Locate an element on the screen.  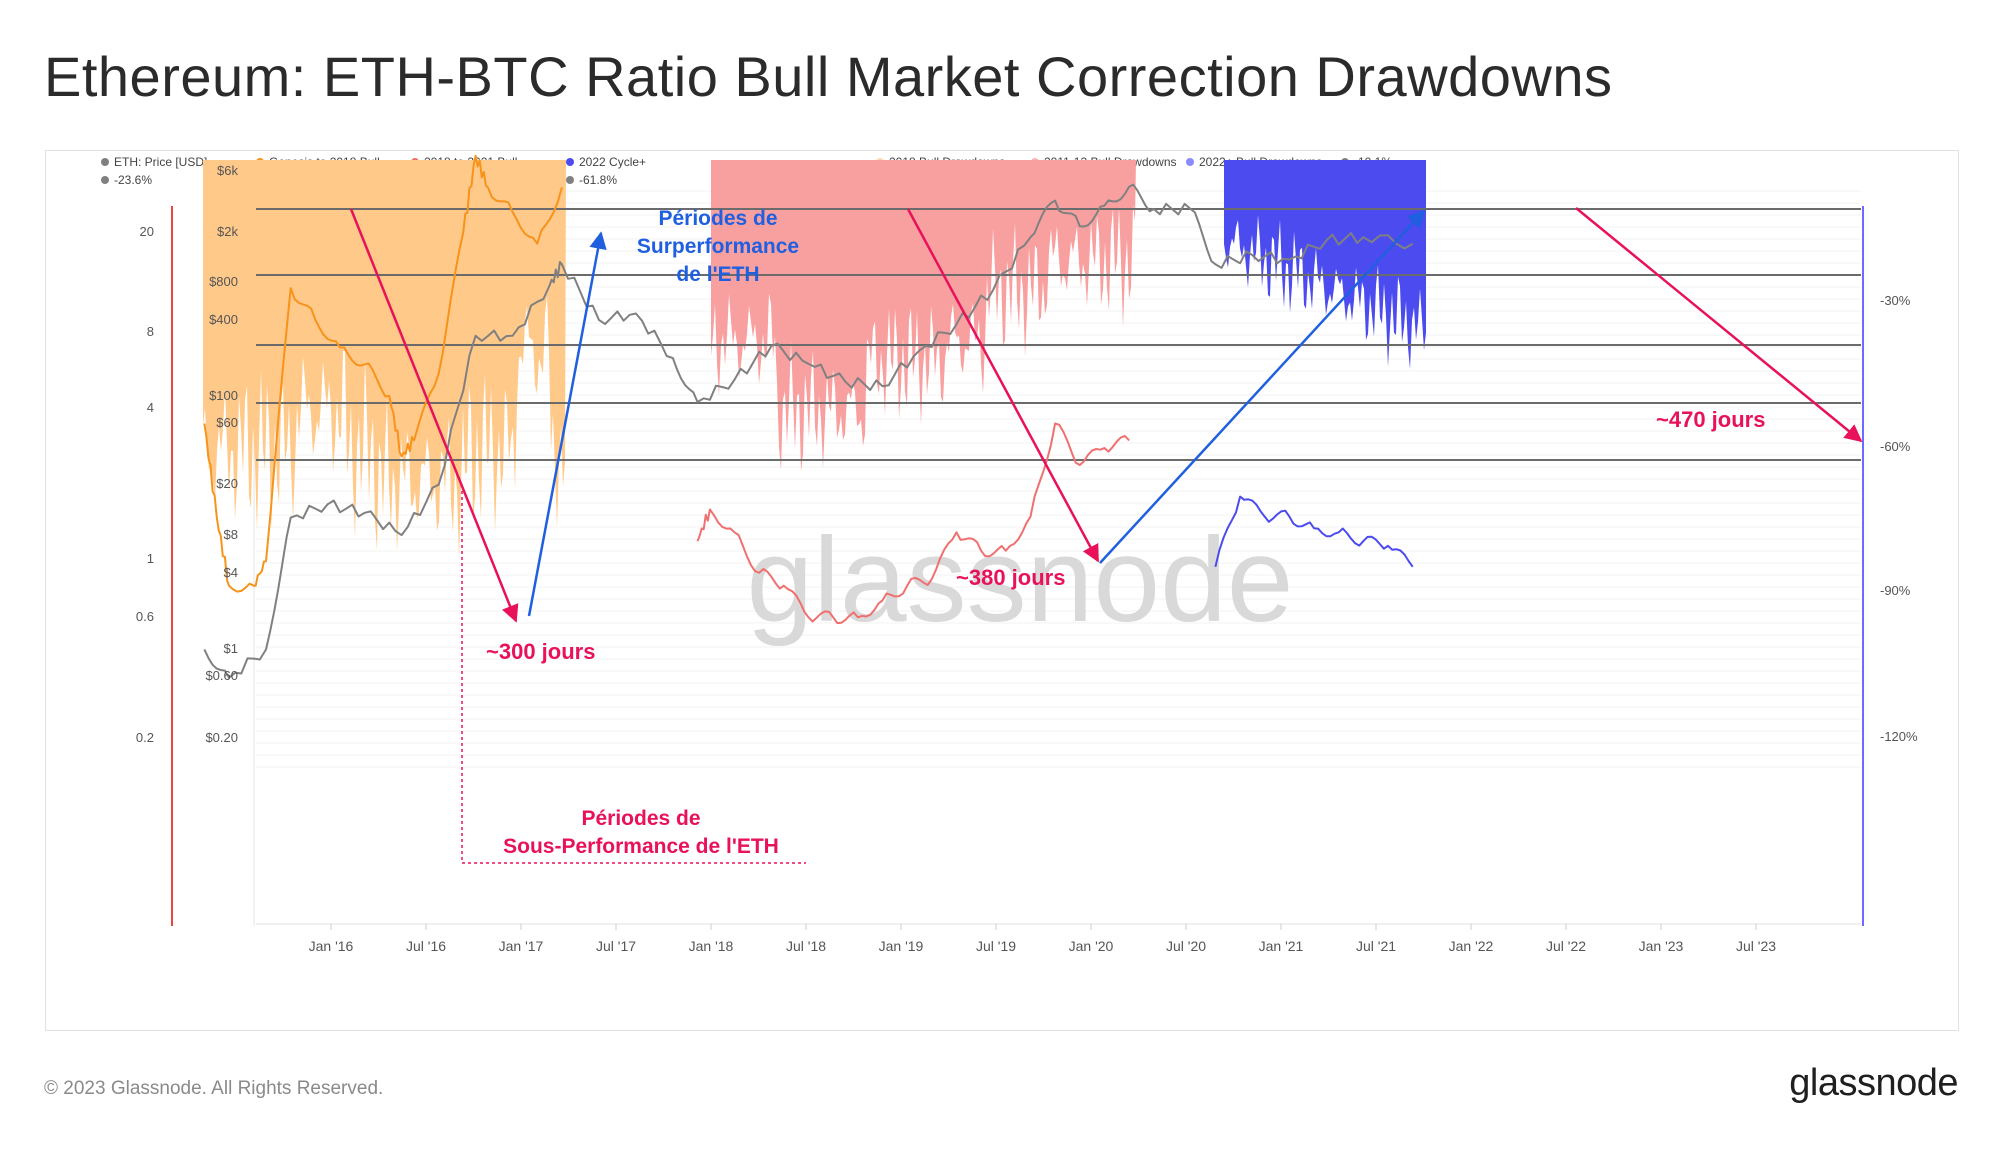
legend-label: -23.6% is located at coordinates (133, 180).